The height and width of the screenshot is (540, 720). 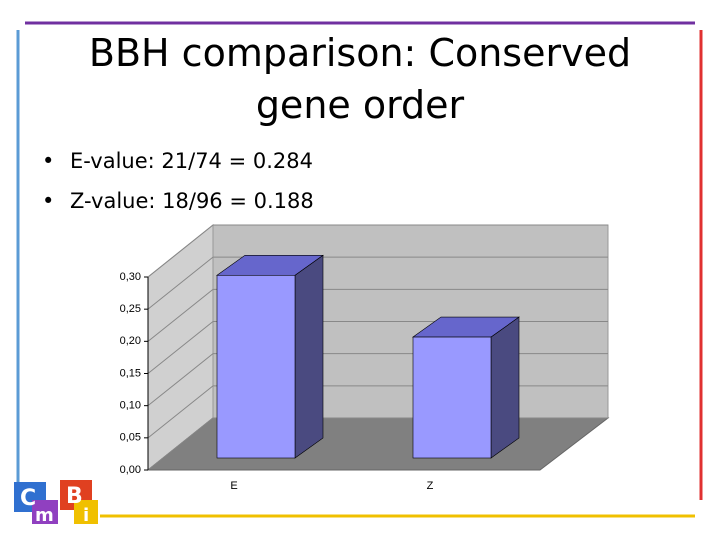 What do you see at coordinates (44, 515) in the screenshot?
I see `logo-letter: m` at bounding box center [44, 515].